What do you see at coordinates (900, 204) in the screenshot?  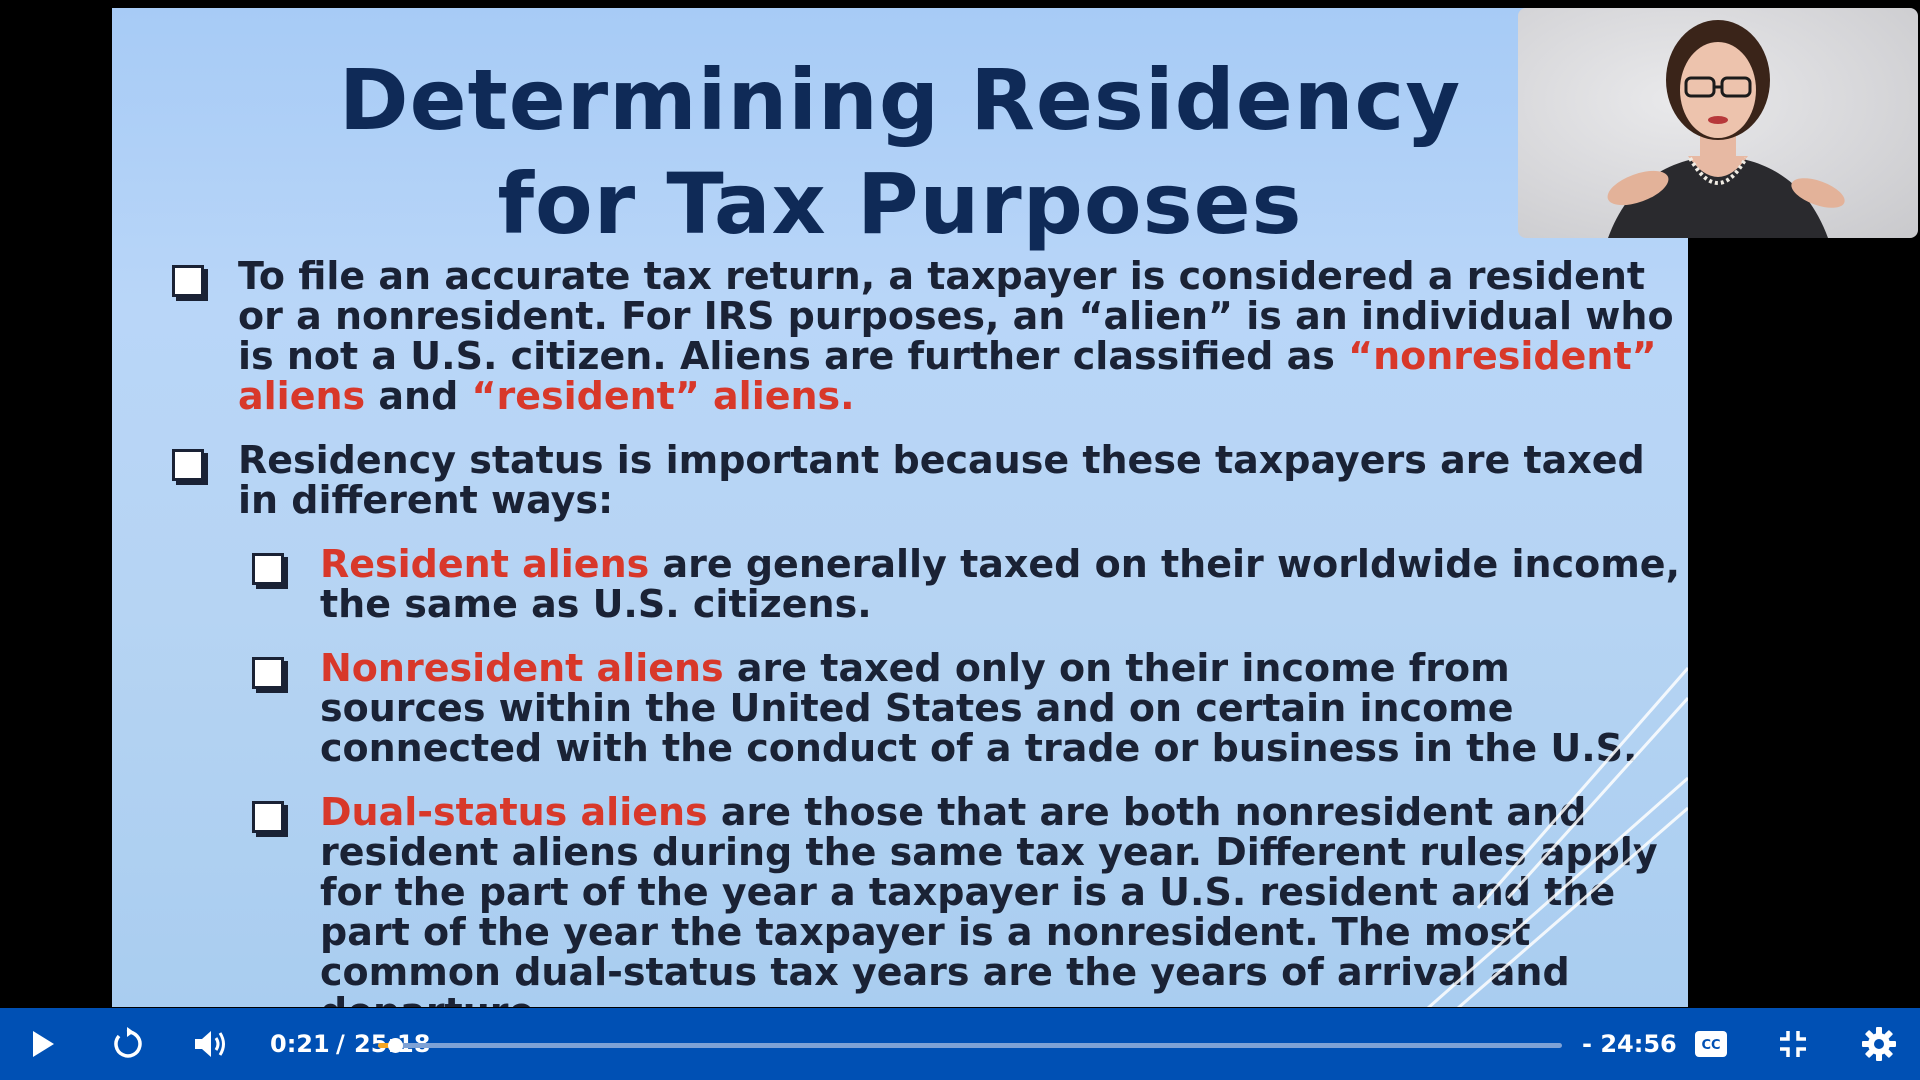 I see `slide-title-line-2: for Tax Purposes` at bounding box center [900, 204].